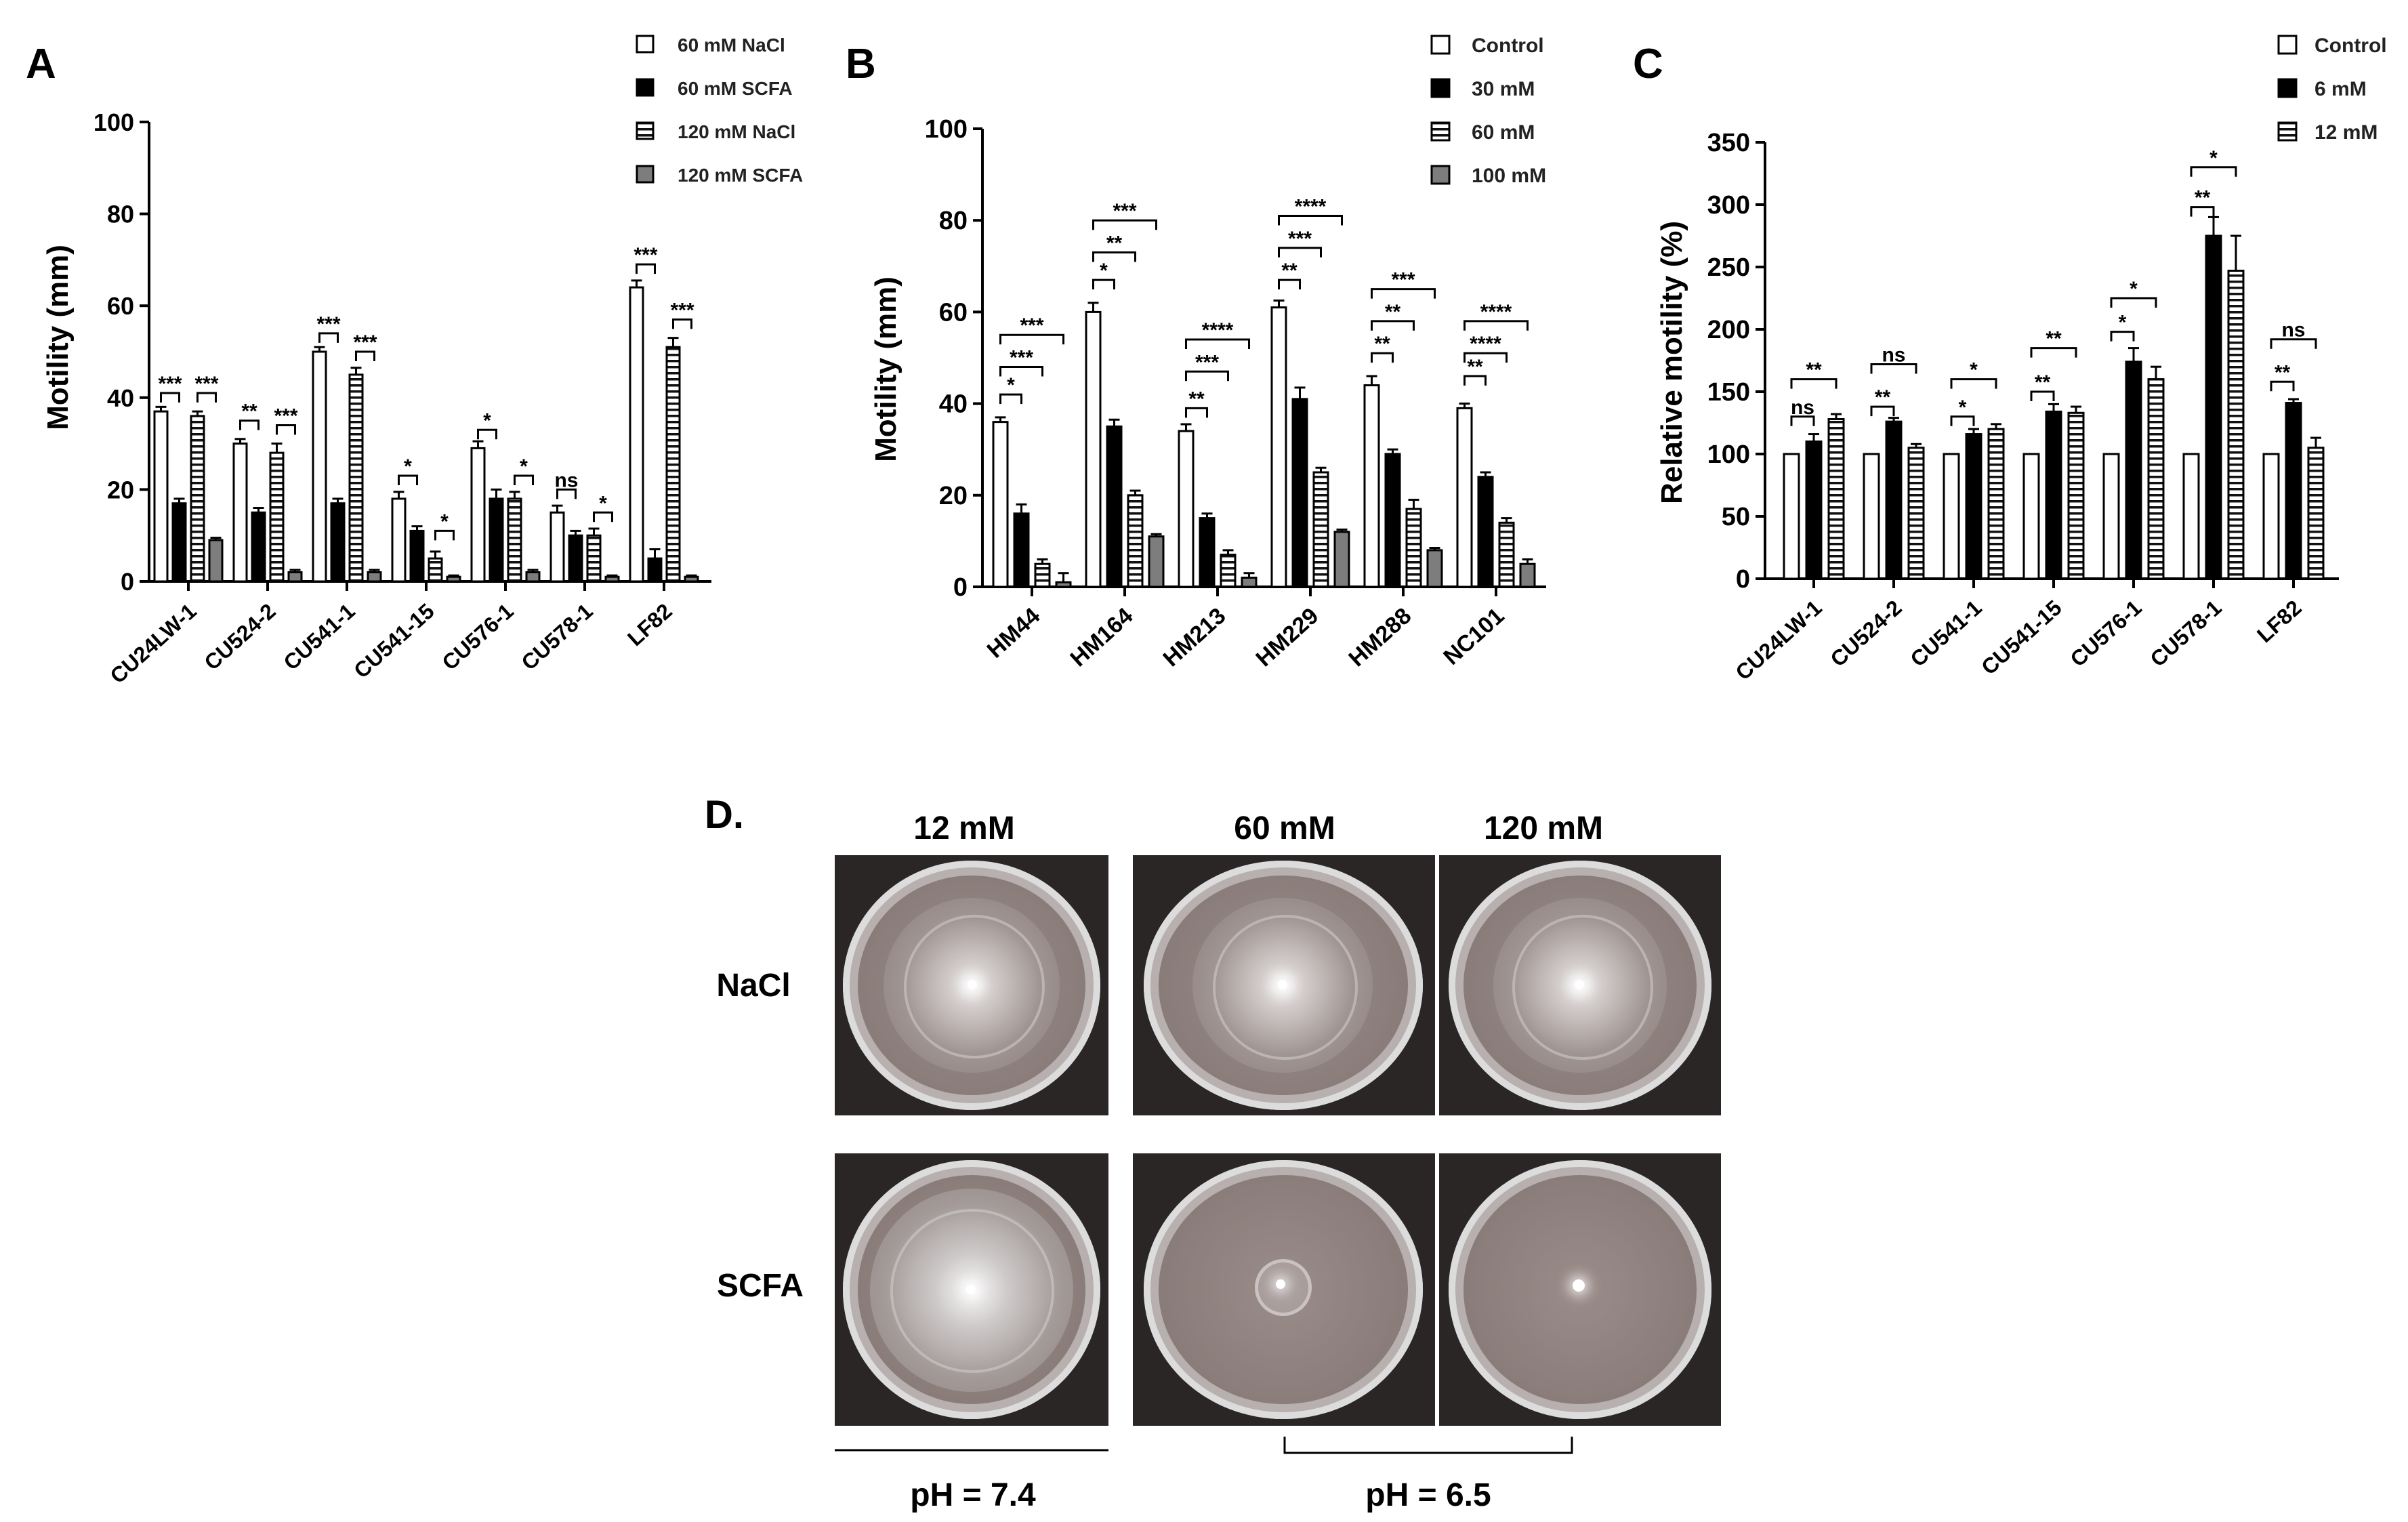 The image size is (2408, 1522). What do you see at coordinates (736, 131) in the screenshot?
I see `chart-a-legend-label-2: 120 mM NaCl` at bounding box center [736, 131].